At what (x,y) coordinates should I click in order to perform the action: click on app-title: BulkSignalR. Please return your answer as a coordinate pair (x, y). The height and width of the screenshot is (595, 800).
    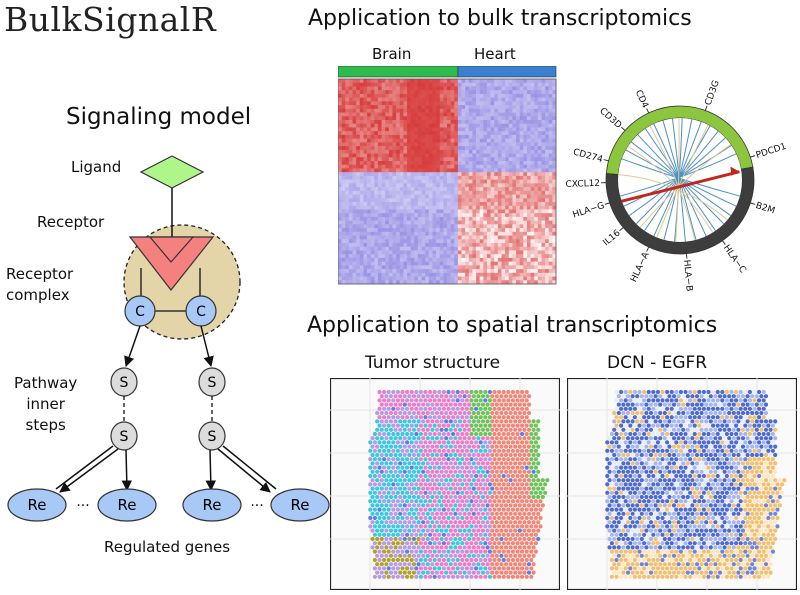
    Looking at the image, I should click on (110, 19).